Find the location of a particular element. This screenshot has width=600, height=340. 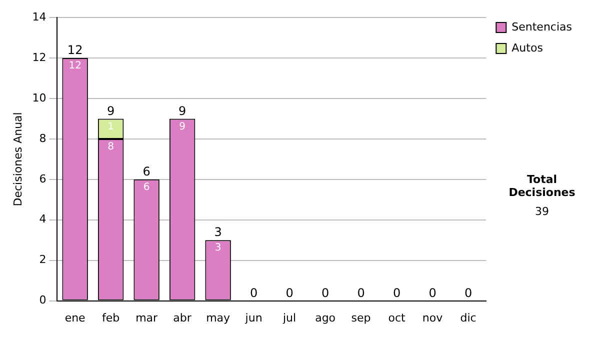

y-tick-label: 0 is located at coordinates (42, 300).